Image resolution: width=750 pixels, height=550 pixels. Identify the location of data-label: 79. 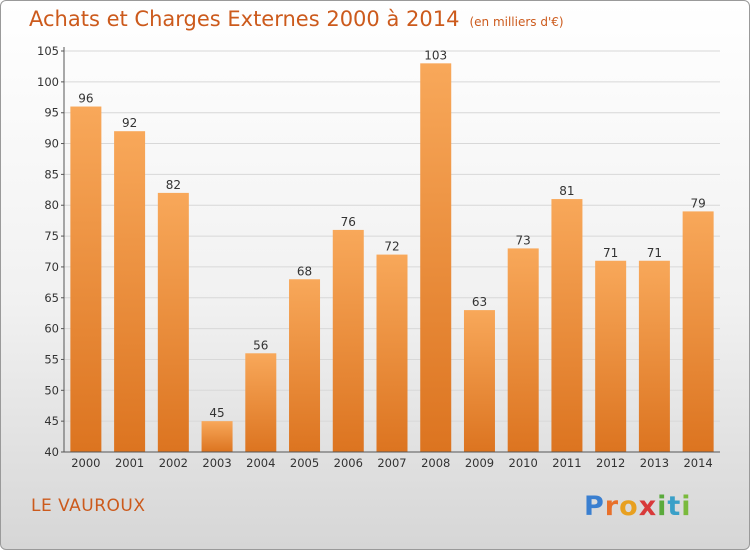
(697, 203).